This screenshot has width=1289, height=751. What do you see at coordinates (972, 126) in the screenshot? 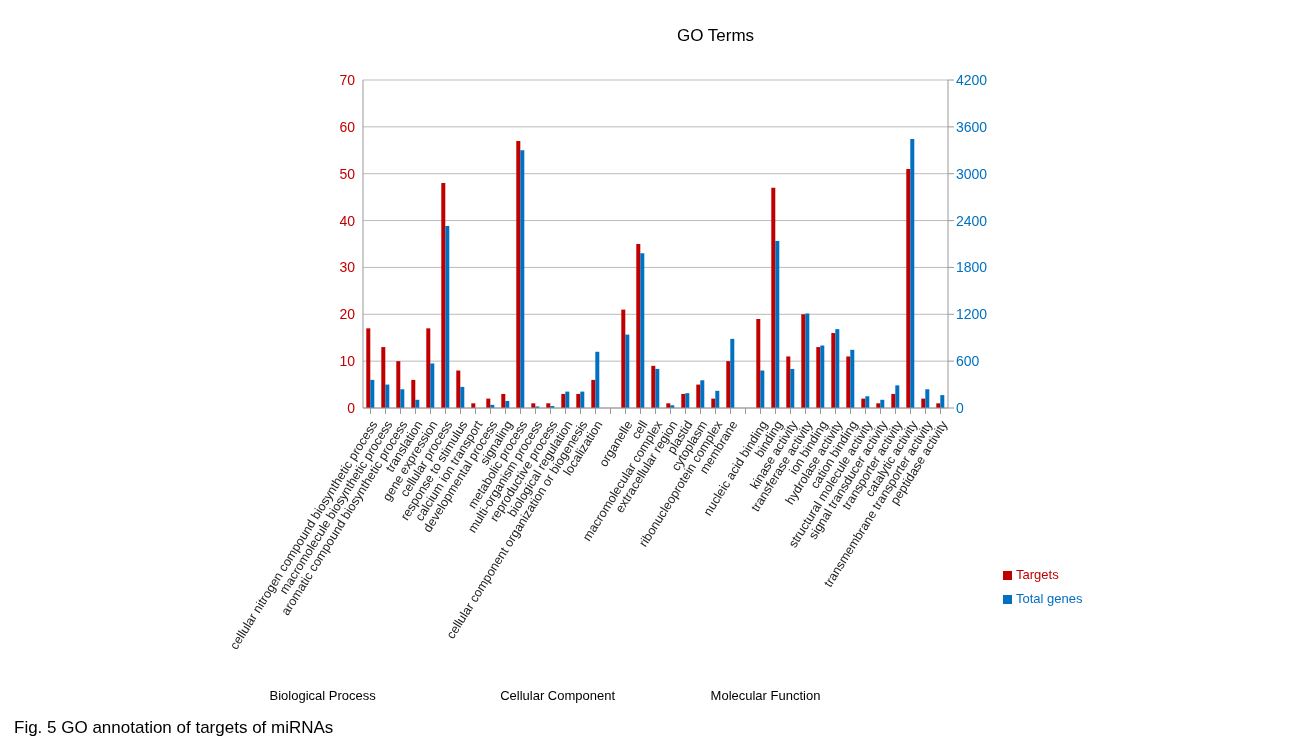
I see `y2-tick-label: 3600` at bounding box center [972, 126].